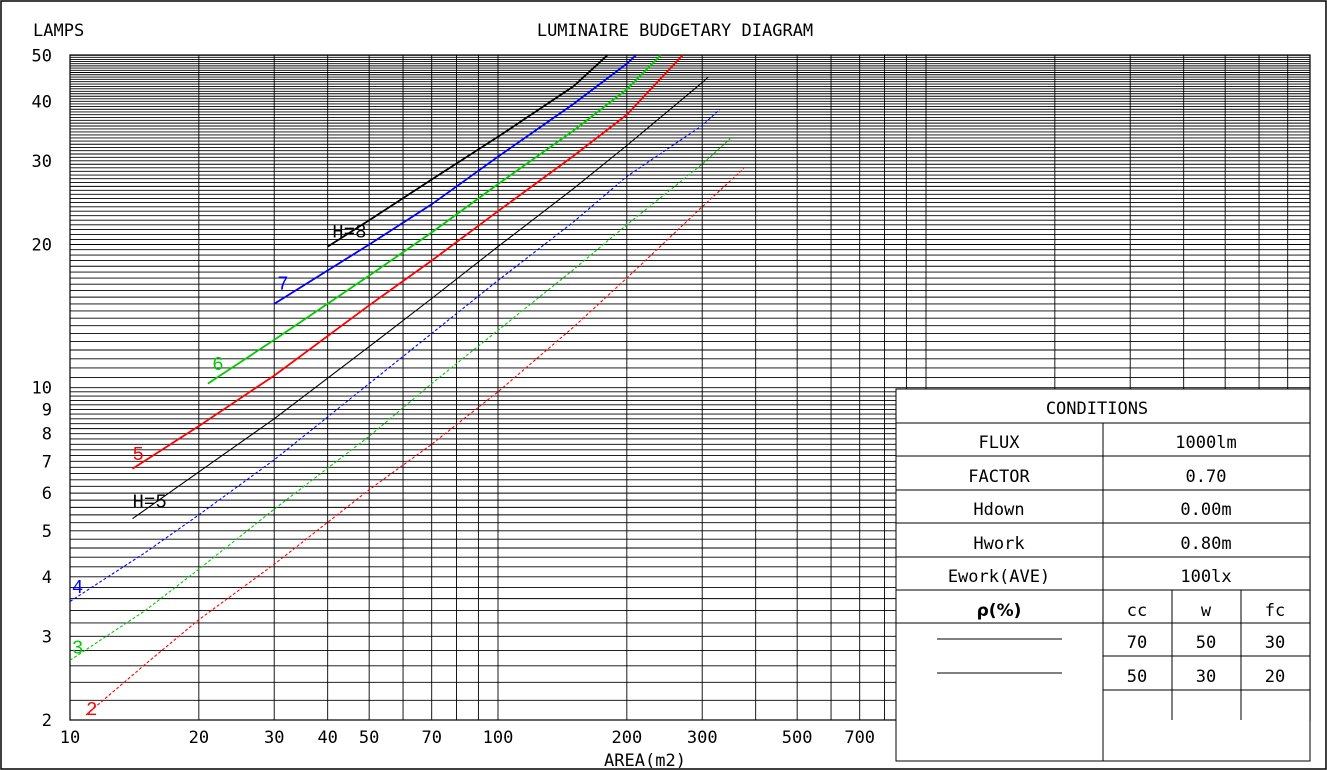  I want to click on chart-title: LUMINAIRE BUDGETARY DIAGRAM, so click(675, 31).